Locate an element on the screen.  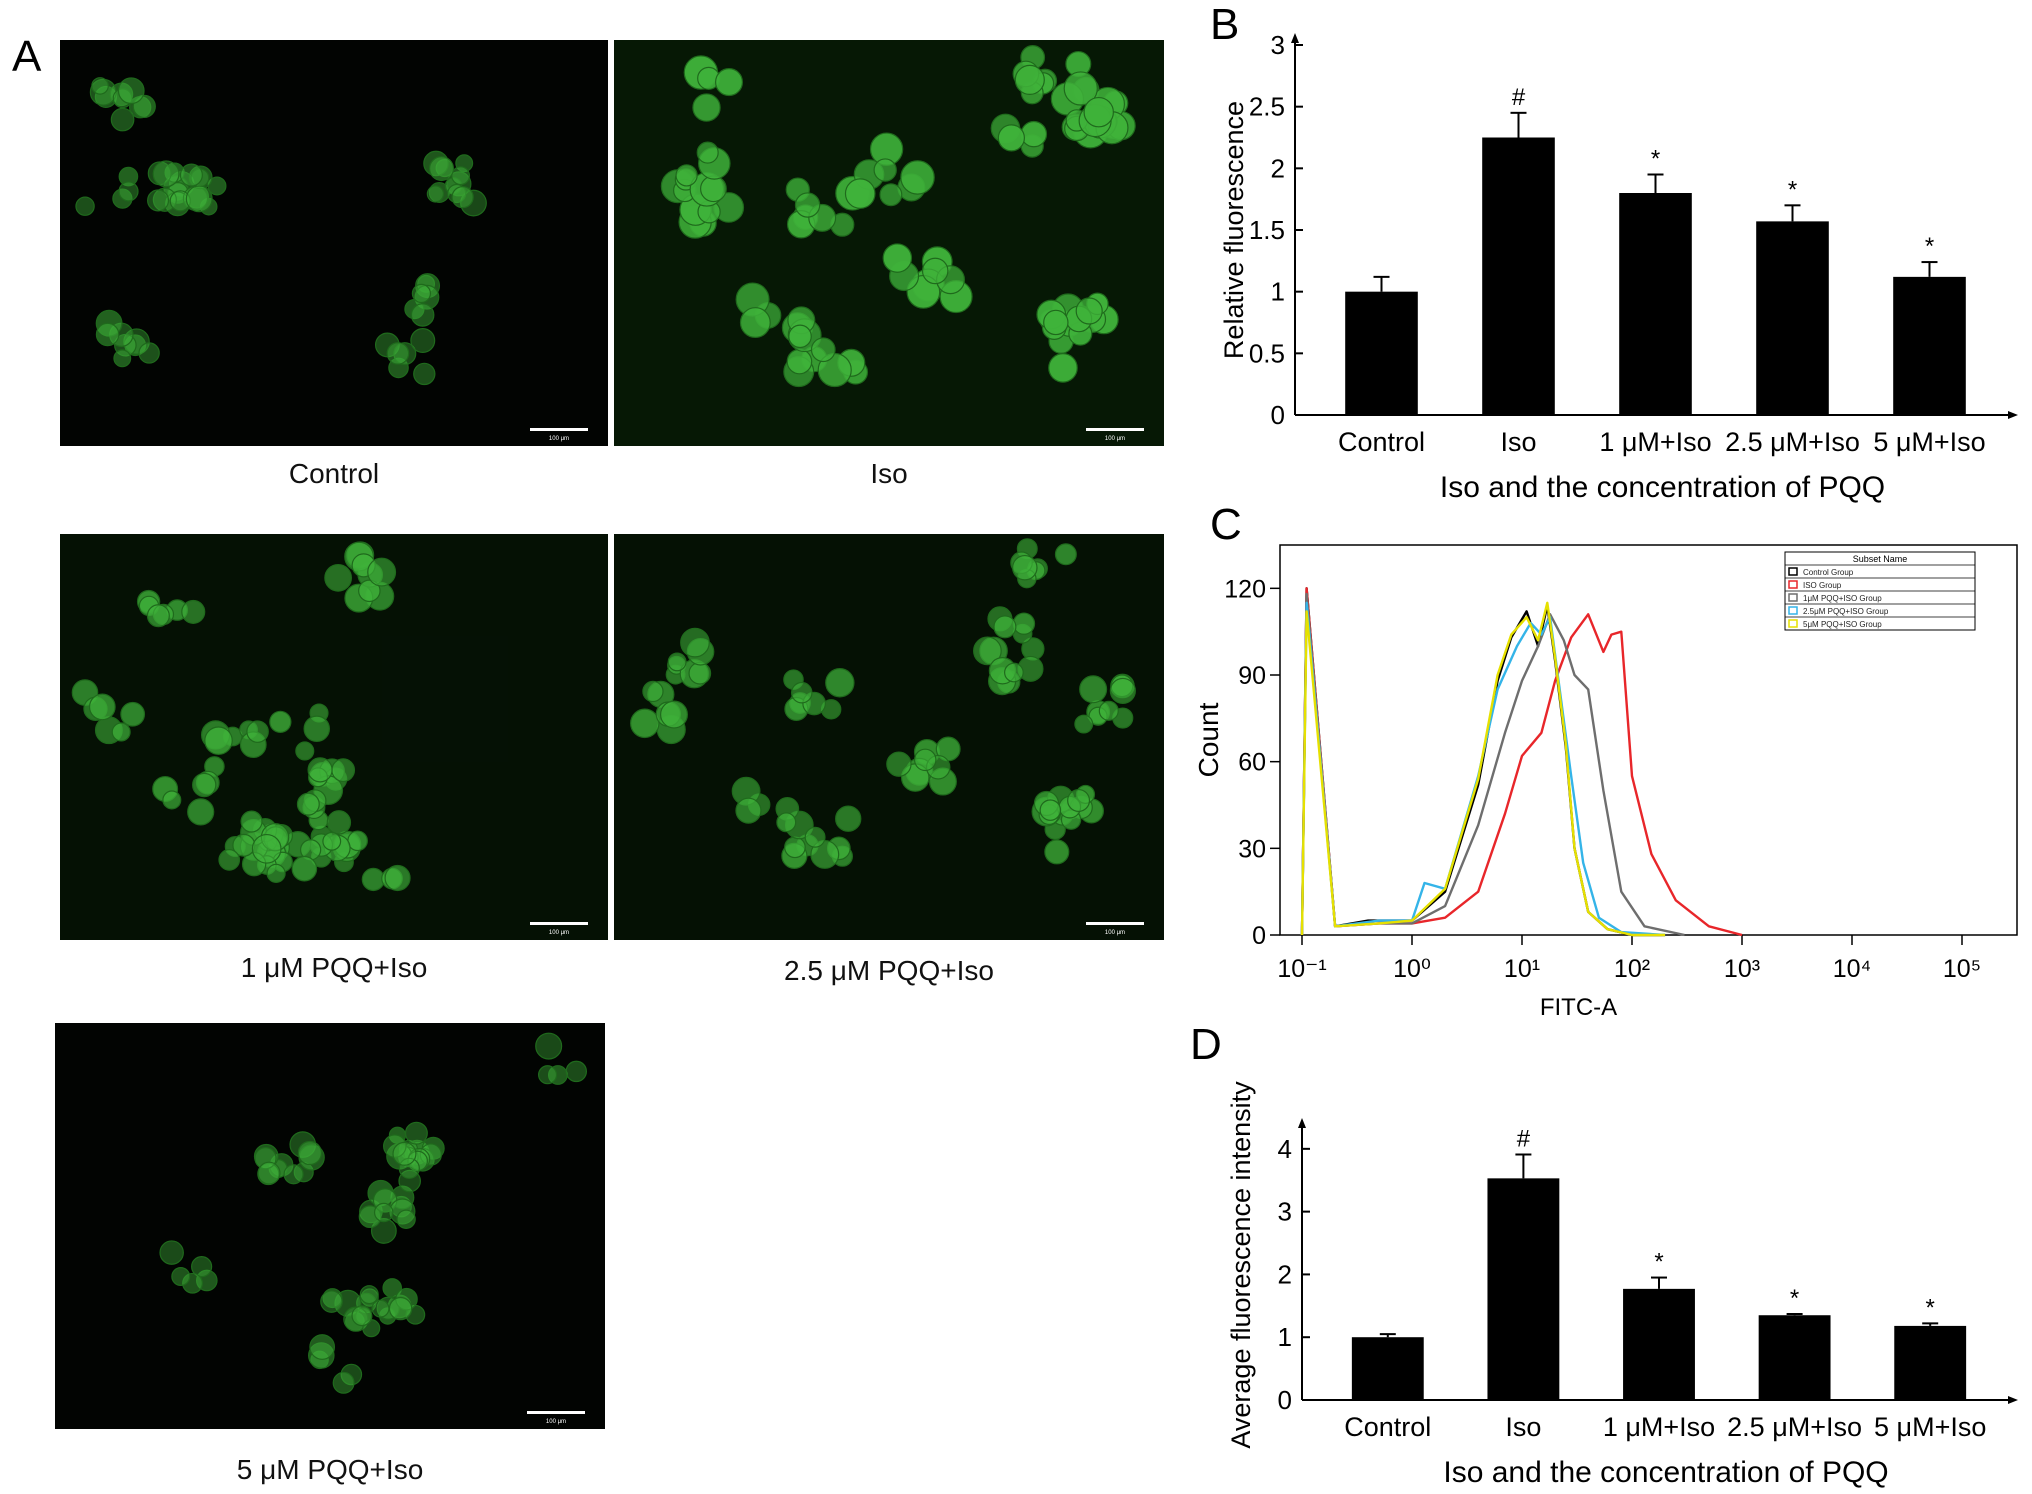
y-axis-arrow is located at coordinates (1302, 1123).